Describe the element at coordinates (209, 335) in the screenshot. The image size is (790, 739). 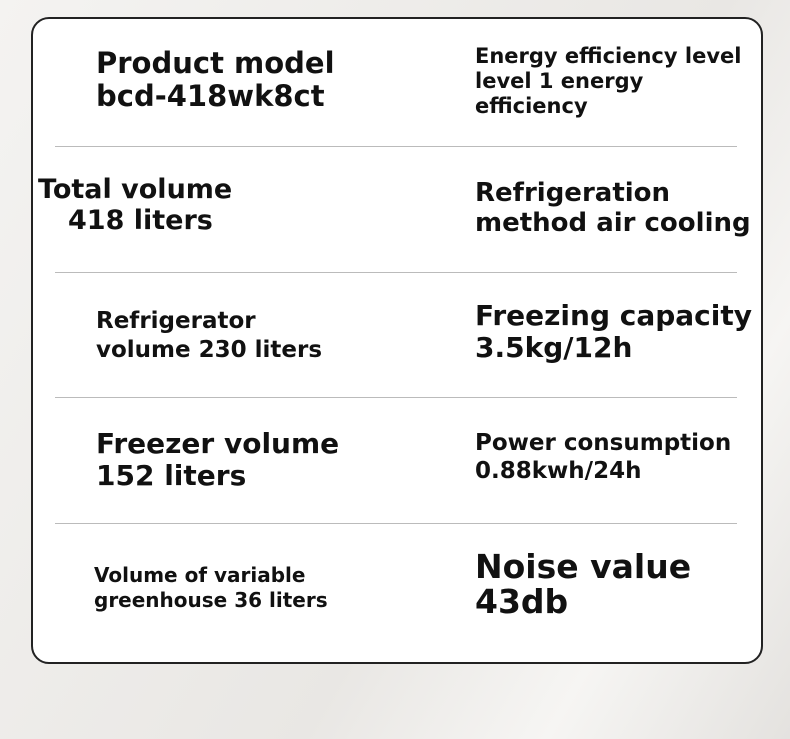
I see `refrigerator-volume: Refrigerator volume 230 liters` at that location.